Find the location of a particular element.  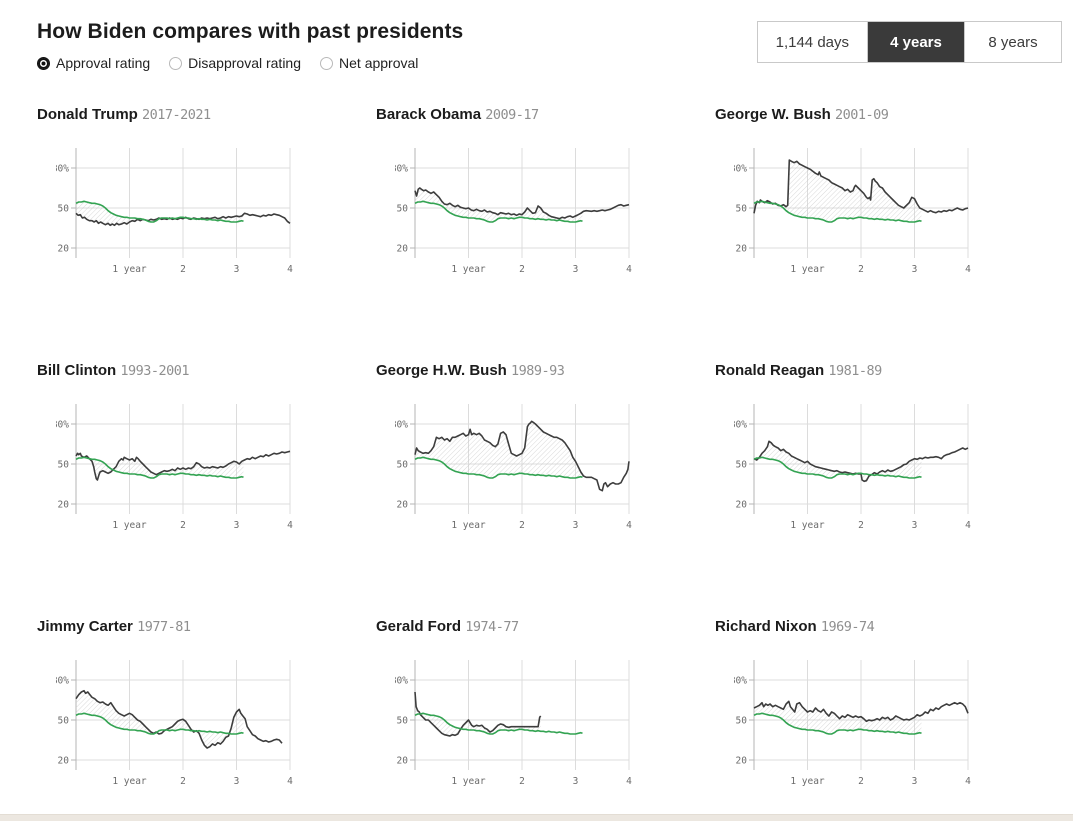

president-chart-barack-obama: Barack Obama 2009-17 80% 50 20 1 year 2 3 4 is located at coordinates (526, 193).